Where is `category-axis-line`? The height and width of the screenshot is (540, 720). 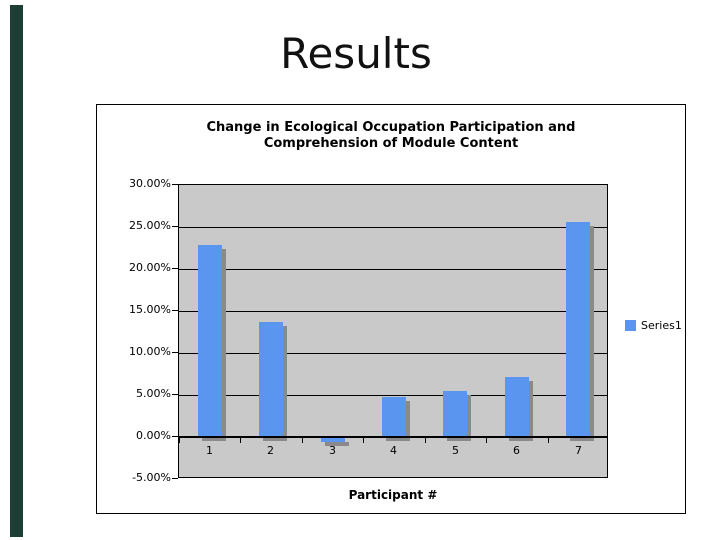 category-axis-line is located at coordinates (393, 437).